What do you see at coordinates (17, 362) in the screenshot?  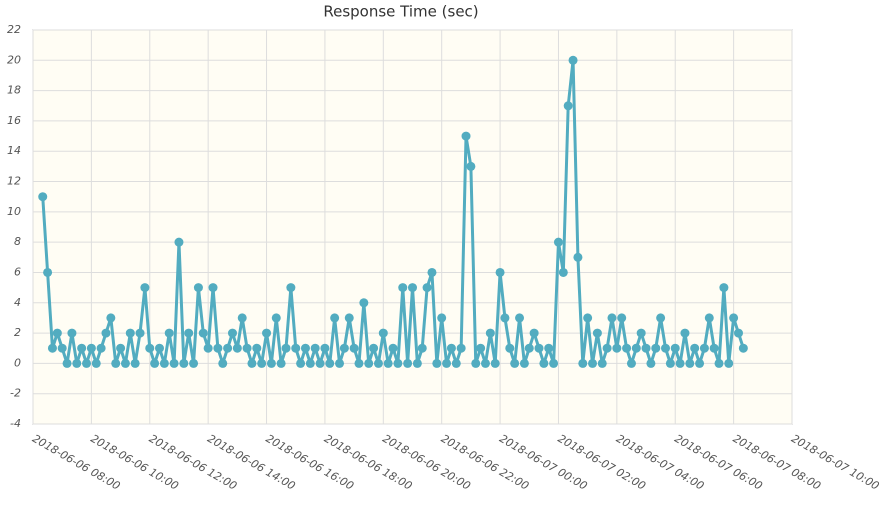 I see `y-tick-label: 0` at bounding box center [17, 362].